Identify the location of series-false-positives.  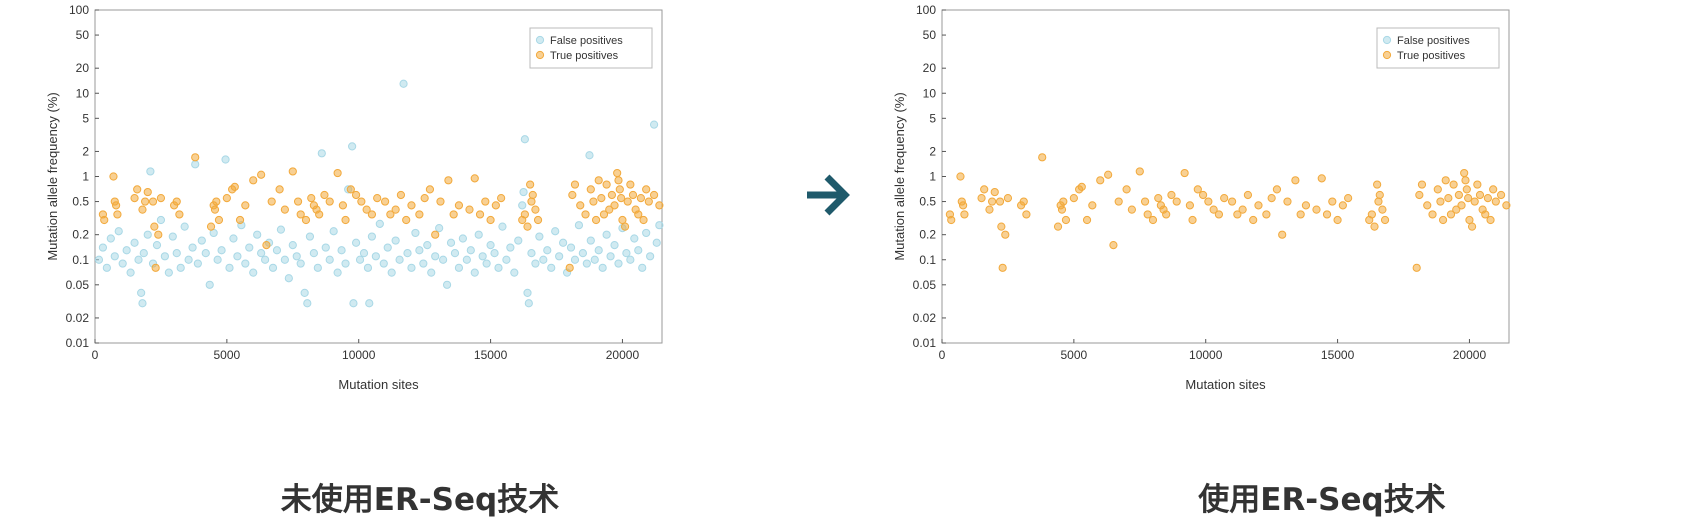
(379, 193).